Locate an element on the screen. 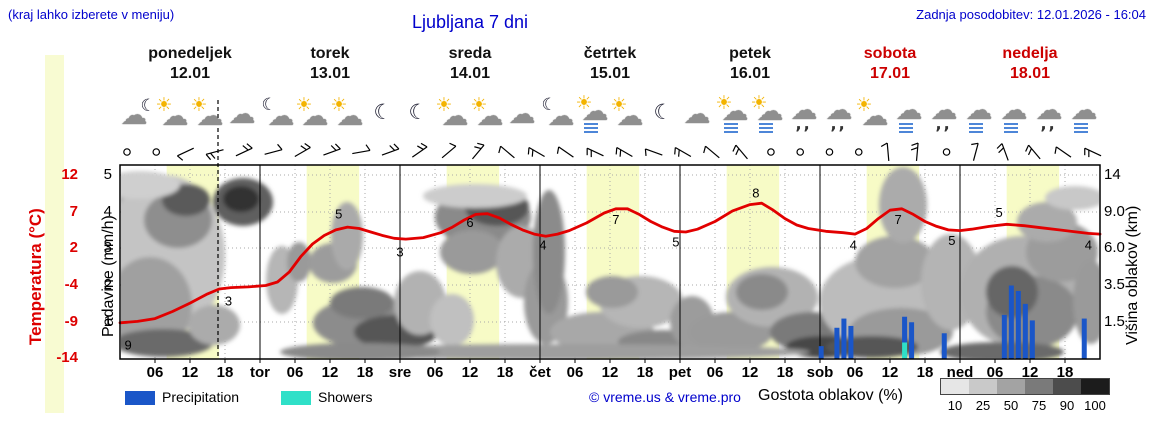 This screenshot has width=1152, height=443. time-tick: sob is located at coordinates (820, 372).